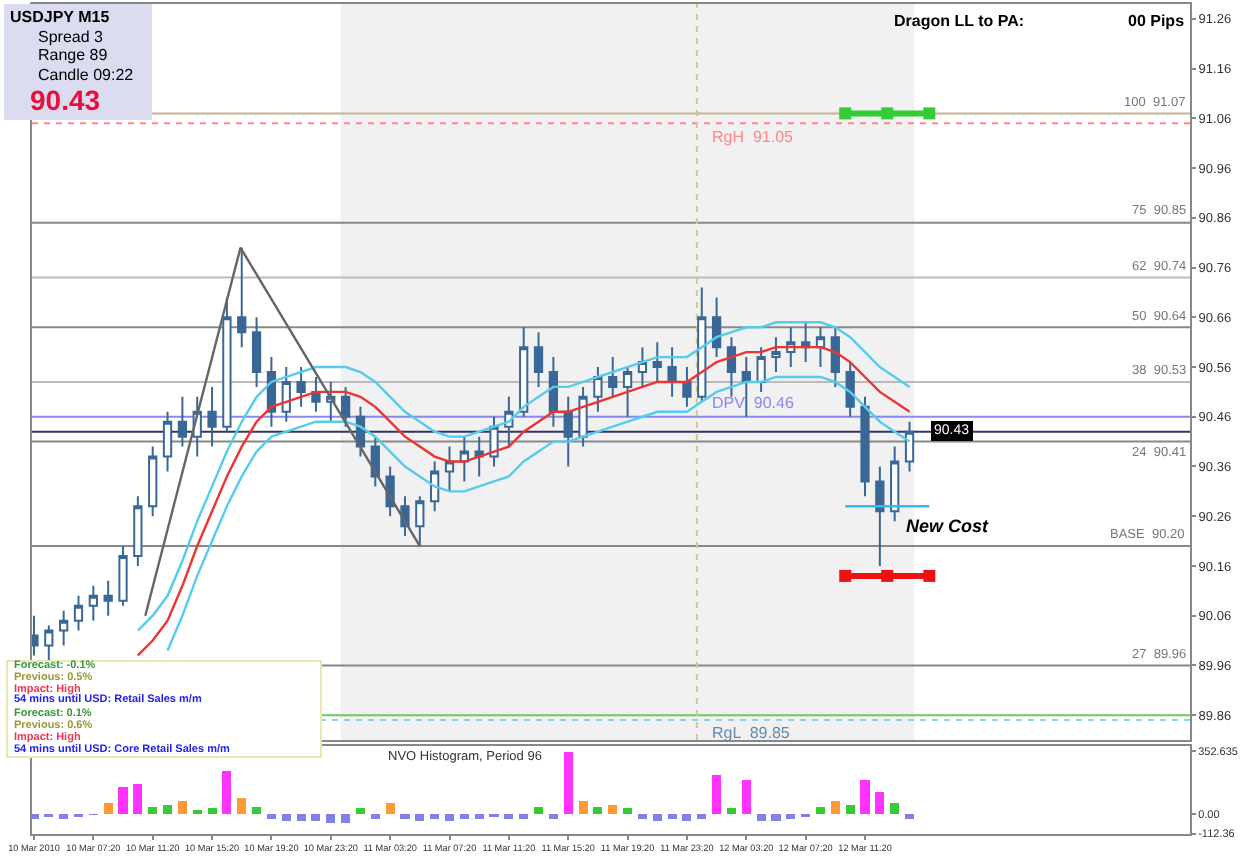 The height and width of the screenshot is (858, 1250). Describe the element at coordinates (753, 137) in the screenshot. I see `ref-line-label: RgH 91.05` at that location.